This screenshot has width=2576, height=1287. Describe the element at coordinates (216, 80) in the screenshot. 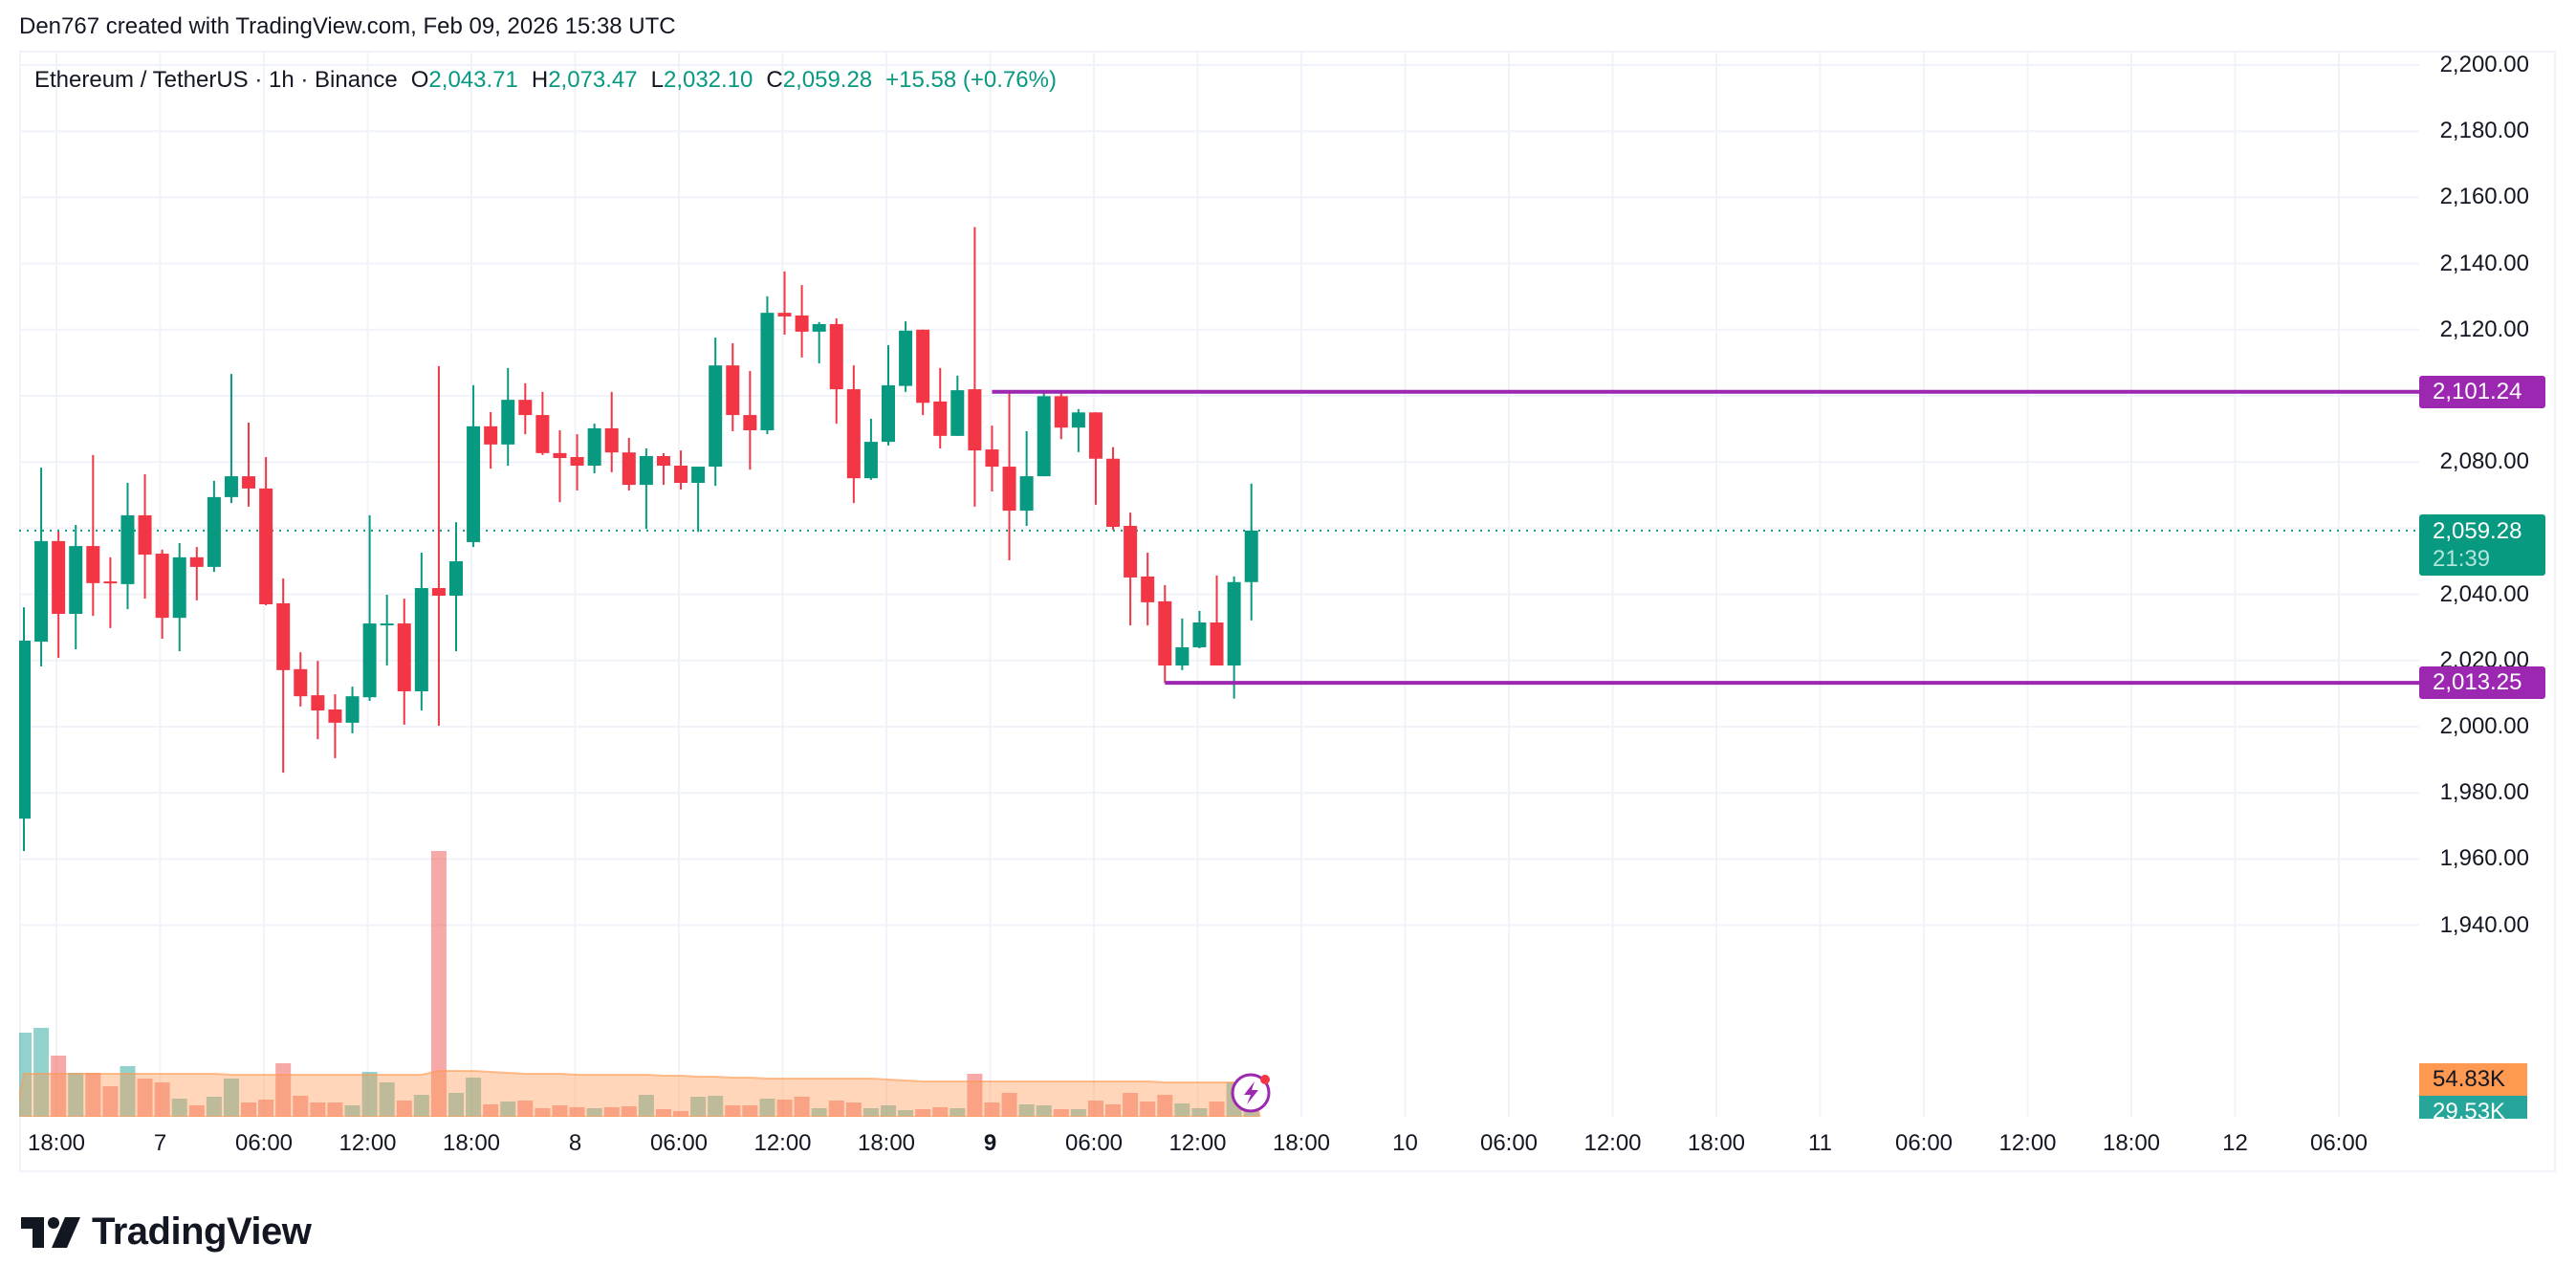

I see `symbol-title: Ethereum / TetherUS · 1h · Binance` at that location.